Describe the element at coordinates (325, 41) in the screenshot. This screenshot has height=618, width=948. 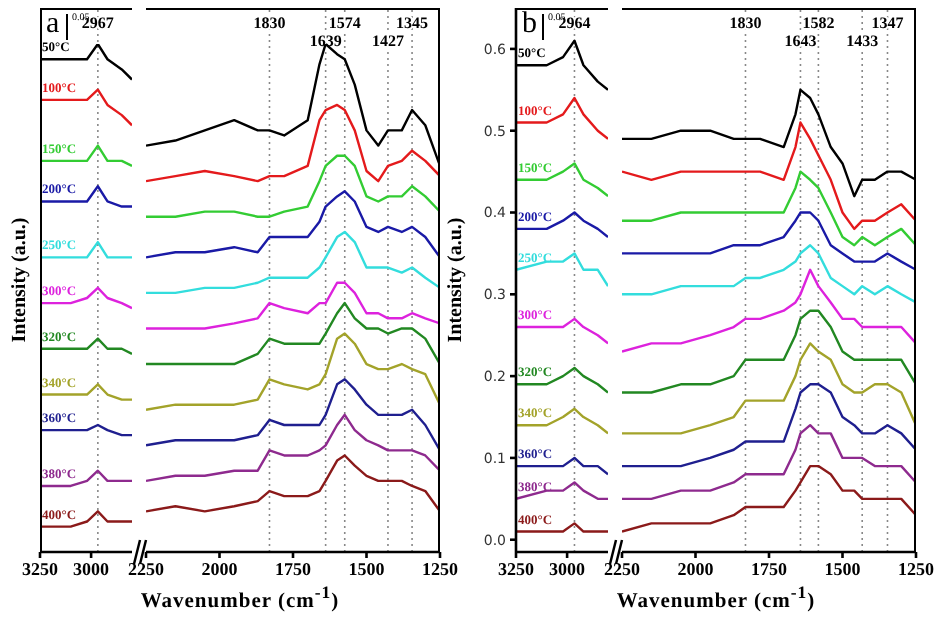
I see `ref-line-label: 1639` at that location.